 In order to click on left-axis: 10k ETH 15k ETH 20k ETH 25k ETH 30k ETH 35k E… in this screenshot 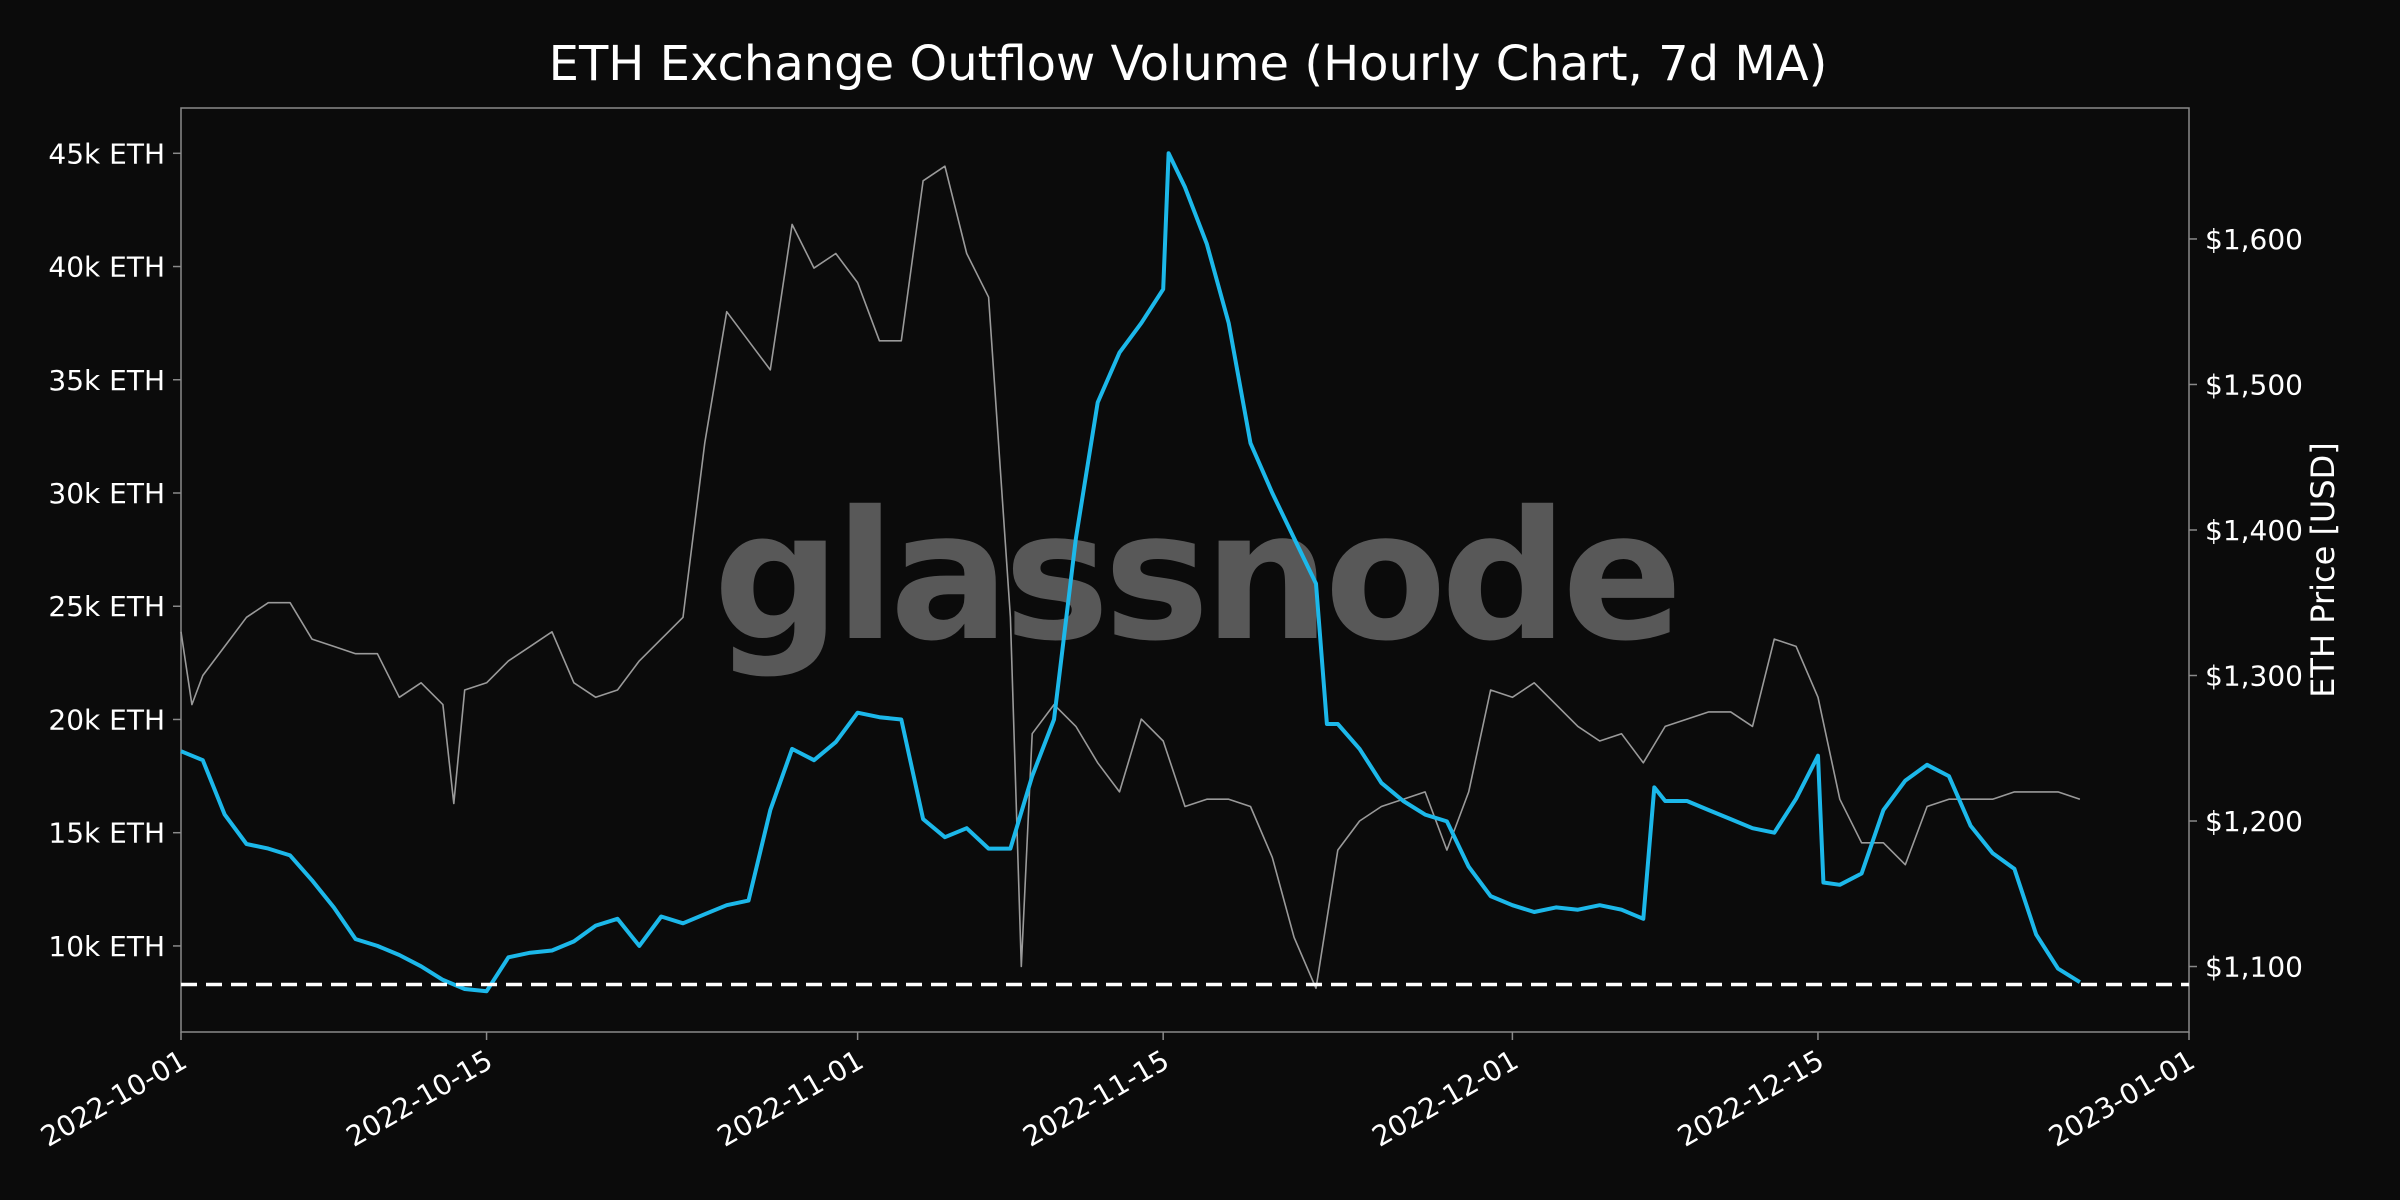, I will do `click(114, 550)`.